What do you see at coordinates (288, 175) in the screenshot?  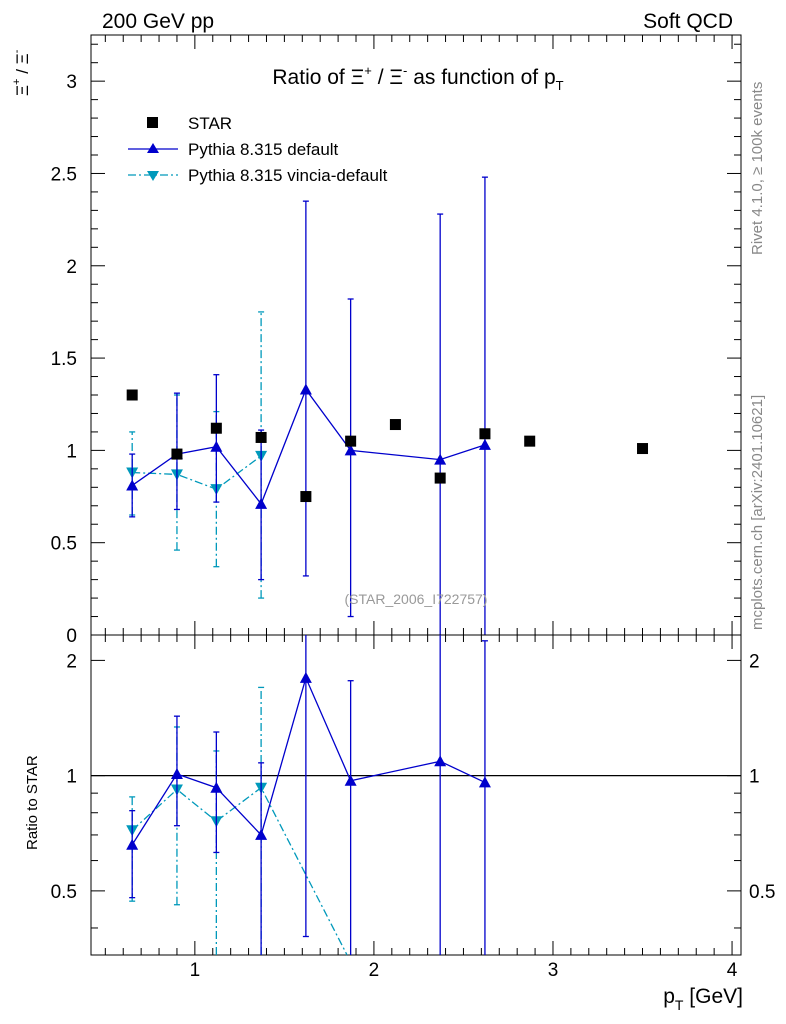 I see `legend-label-pythia-vincia: Pythia 8.315 vincia-default` at bounding box center [288, 175].